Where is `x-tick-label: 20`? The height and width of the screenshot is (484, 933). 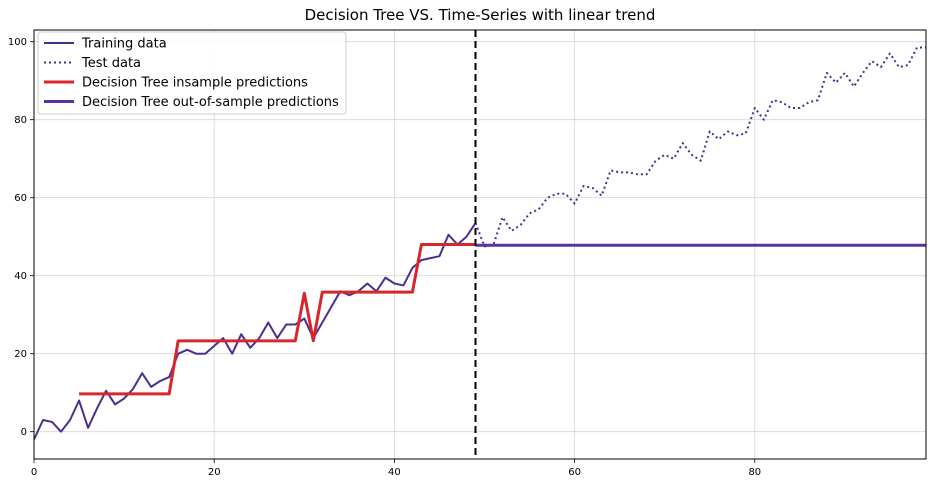 x-tick-label: 20 is located at coordinates (214, 472).